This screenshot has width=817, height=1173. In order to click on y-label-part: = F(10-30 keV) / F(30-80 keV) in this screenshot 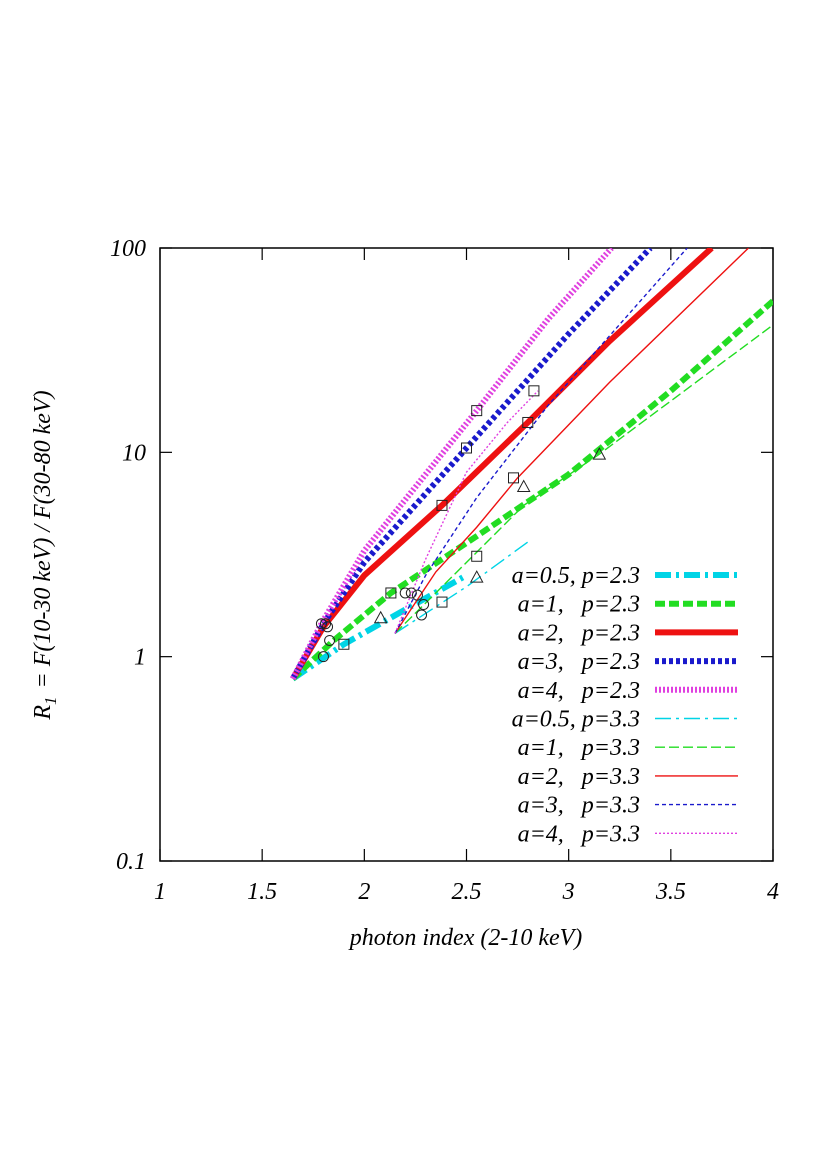, I will do `click(43, 539)`.